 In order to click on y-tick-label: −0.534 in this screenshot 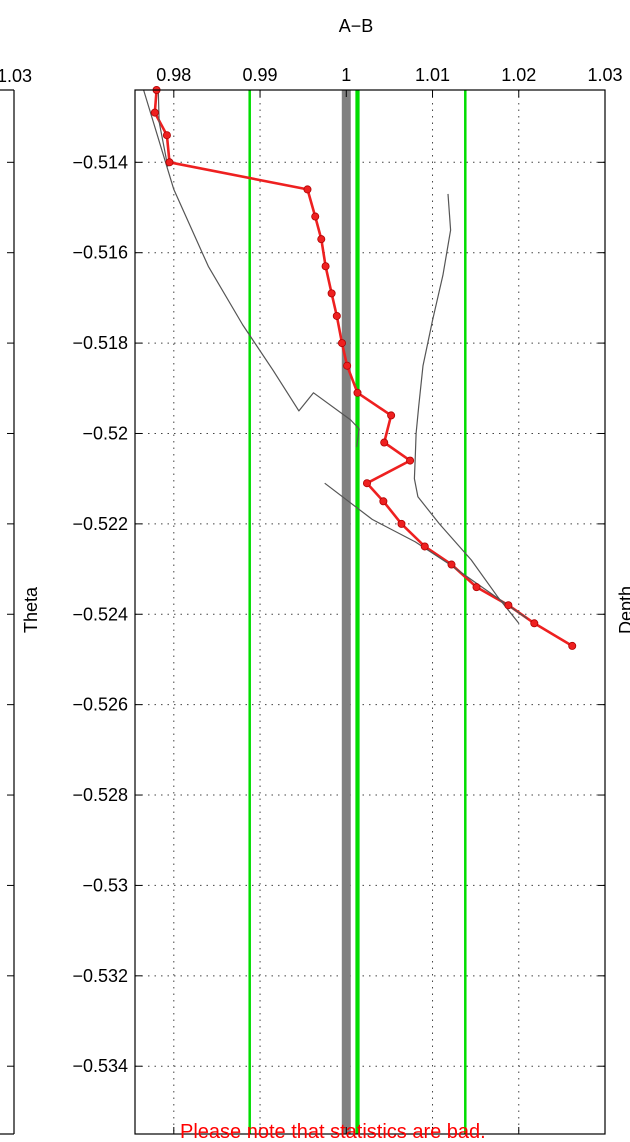, I will do `click(100, 1066)`.